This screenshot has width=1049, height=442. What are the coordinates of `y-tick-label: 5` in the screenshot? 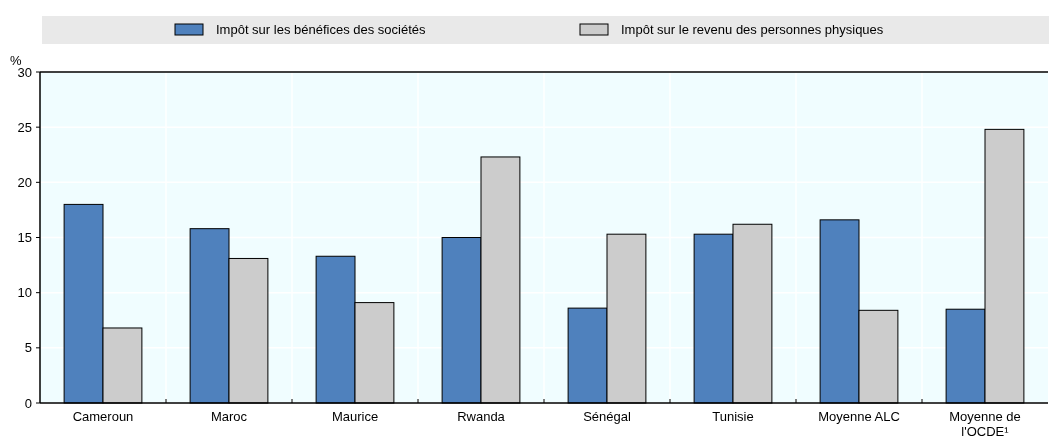 It's located at (28, 348).